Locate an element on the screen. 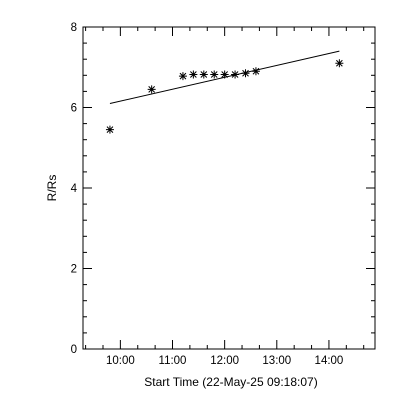 The width and height of the screenshot is (400, 400). y-tick-label: 6 is located at coordinates (74, 109).